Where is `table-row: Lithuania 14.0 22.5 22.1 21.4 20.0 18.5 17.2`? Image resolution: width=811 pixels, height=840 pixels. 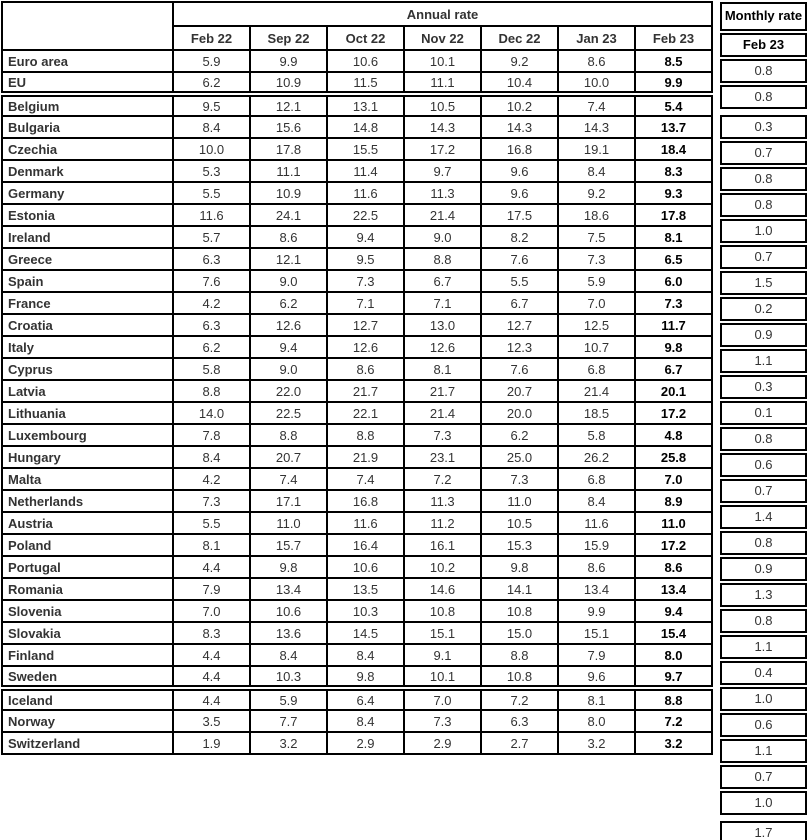 table-row: Lithuania 14.0 22.5 22.1 21.4 20.0 18.5 17.2 is located at coordinates (357, 413).